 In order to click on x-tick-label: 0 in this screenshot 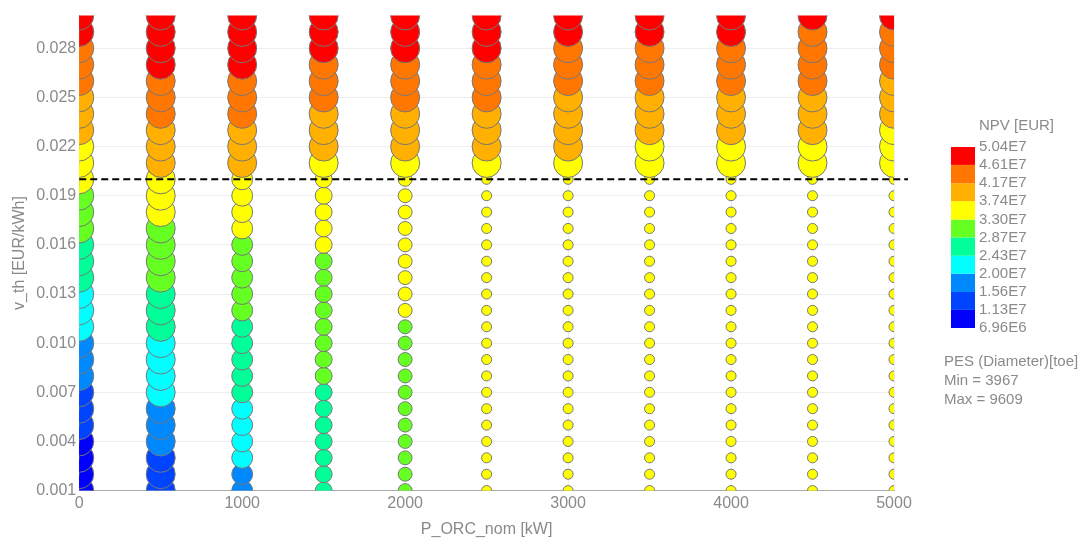, I will do `click(79, 502)`.